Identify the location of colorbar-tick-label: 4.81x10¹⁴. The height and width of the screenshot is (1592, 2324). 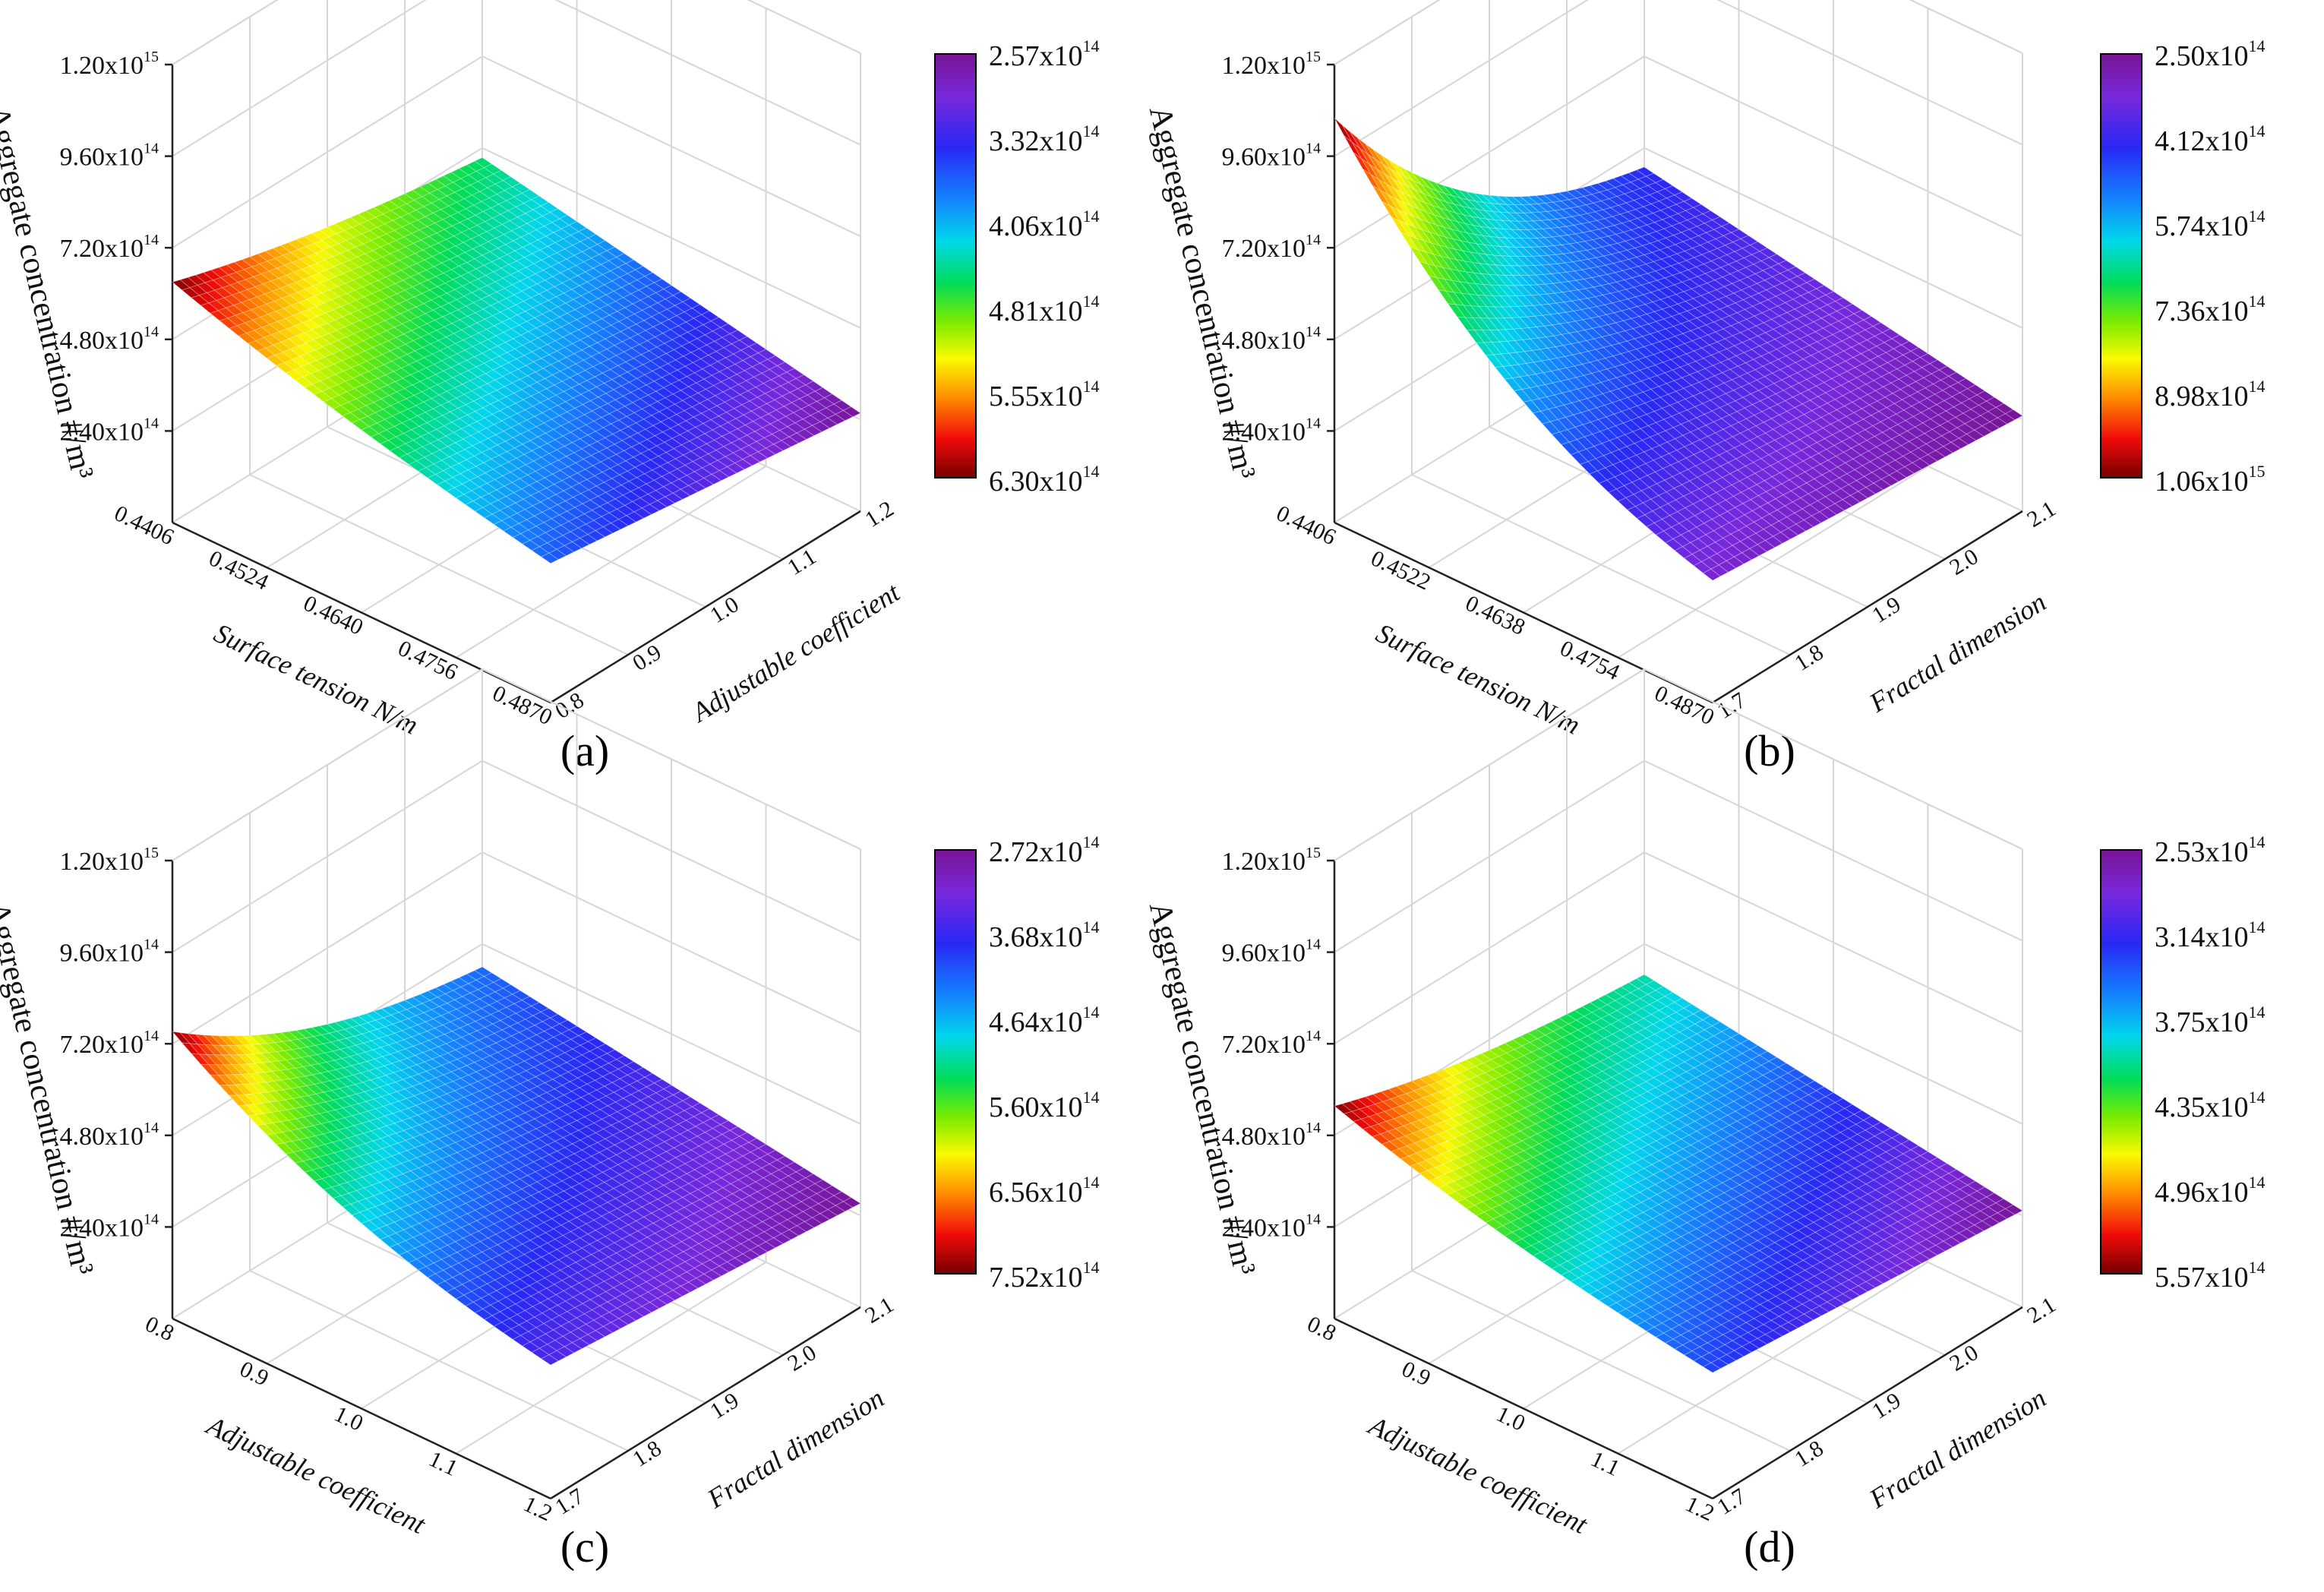
(1044, 309).